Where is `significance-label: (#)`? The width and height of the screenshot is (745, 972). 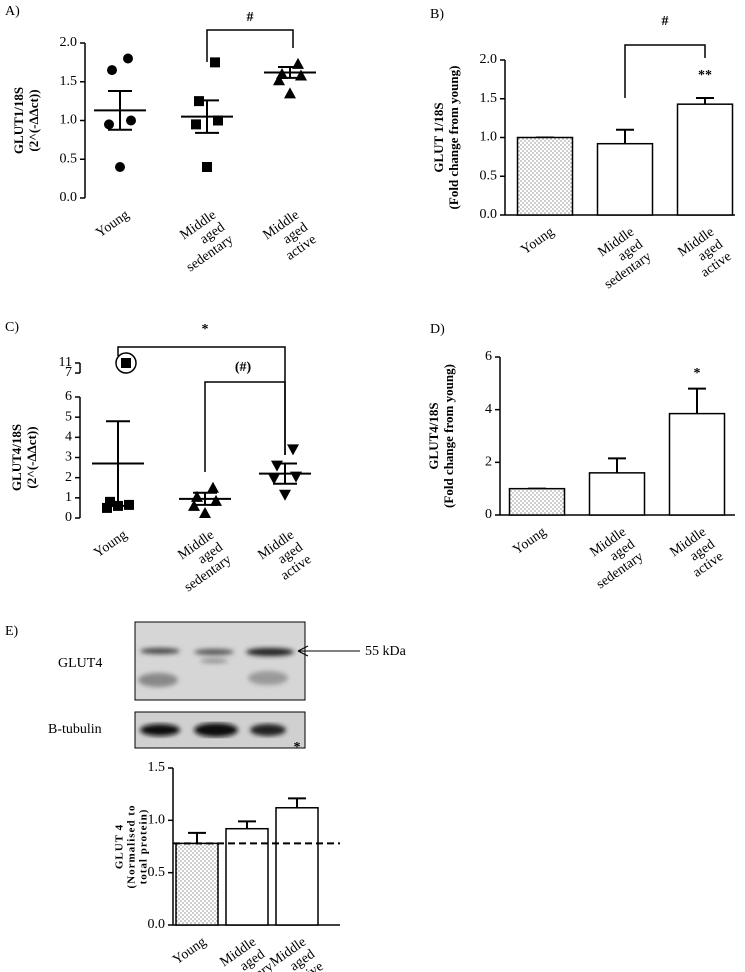
significance-label: (#) is located at coordinates (243, 367).